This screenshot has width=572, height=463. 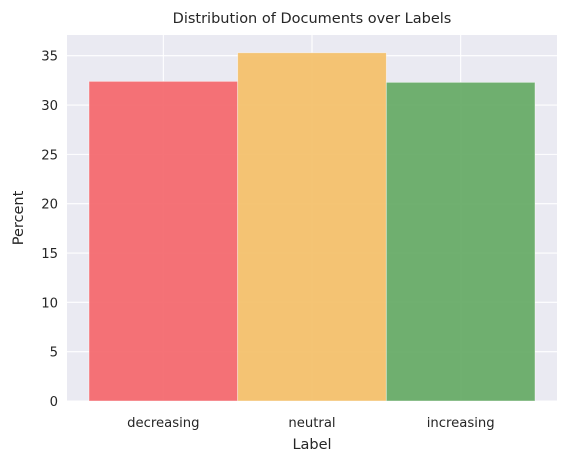 What do you see at coordinates (49, 205) in the screenshot?
I see `y-tick-label: 20` at bounding box center [49, 205].